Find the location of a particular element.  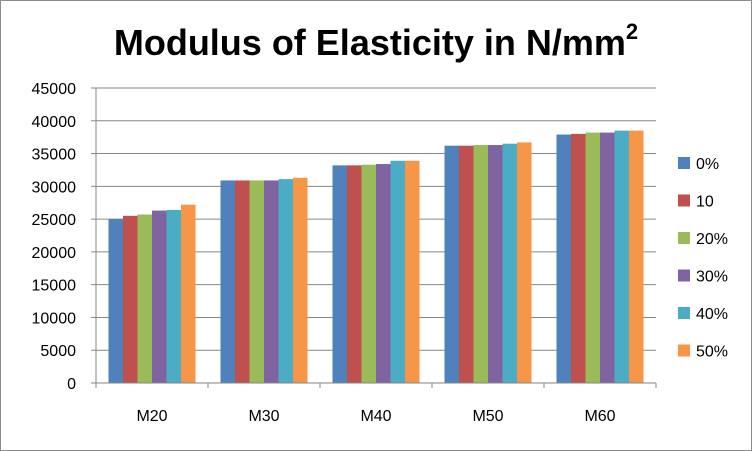

x-tick-label: M30 is located at coordinates (263, 416).